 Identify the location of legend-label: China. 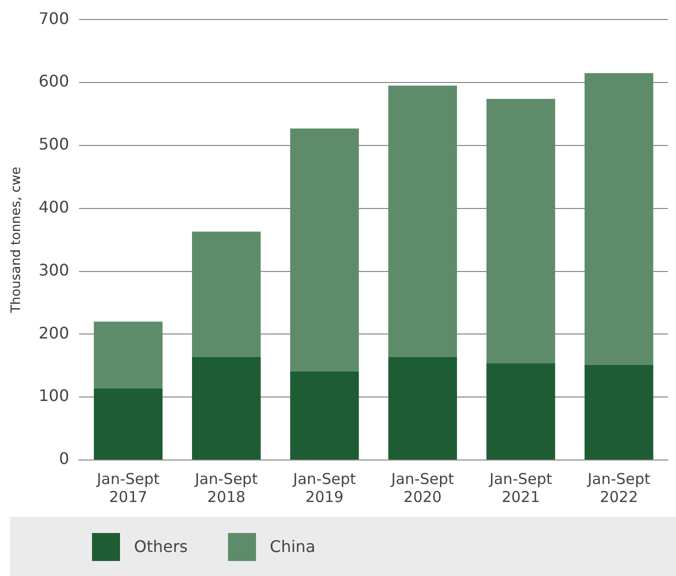
(293, 546).